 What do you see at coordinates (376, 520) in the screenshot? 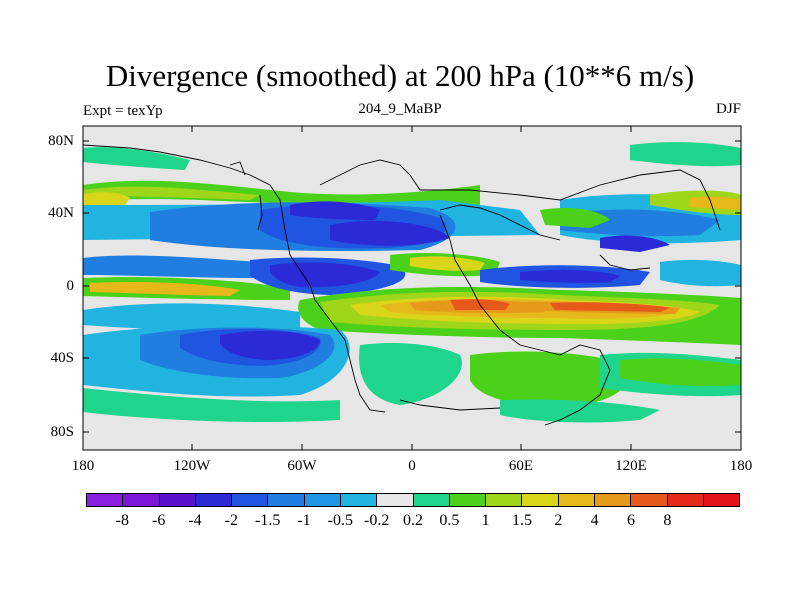
I see `colorbar-label: -0.2` at bounding box center [376, 520].